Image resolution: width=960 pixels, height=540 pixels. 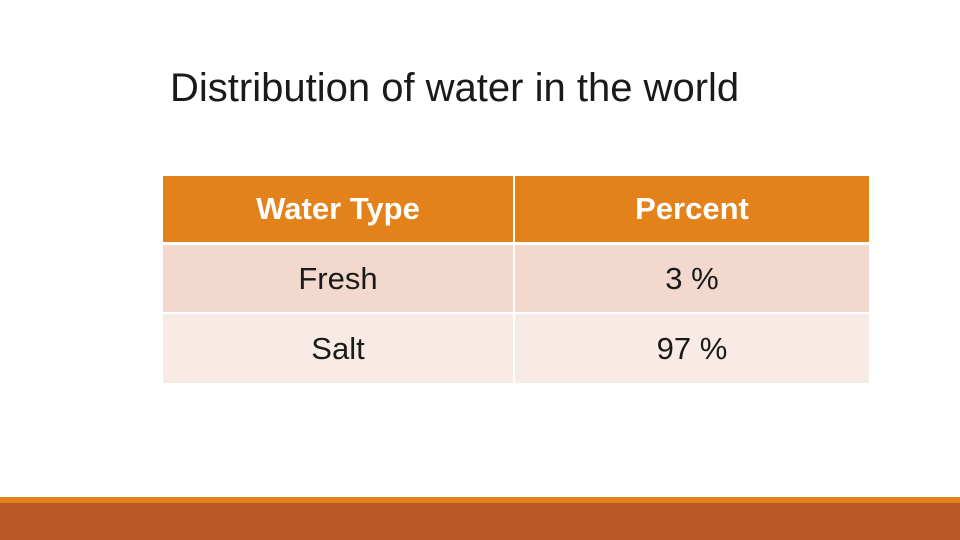 What do you see at coordinates (339, 279) in the screenshot?
I see `table-cell-water-type: Fresh` at bounding box center [339, 279].